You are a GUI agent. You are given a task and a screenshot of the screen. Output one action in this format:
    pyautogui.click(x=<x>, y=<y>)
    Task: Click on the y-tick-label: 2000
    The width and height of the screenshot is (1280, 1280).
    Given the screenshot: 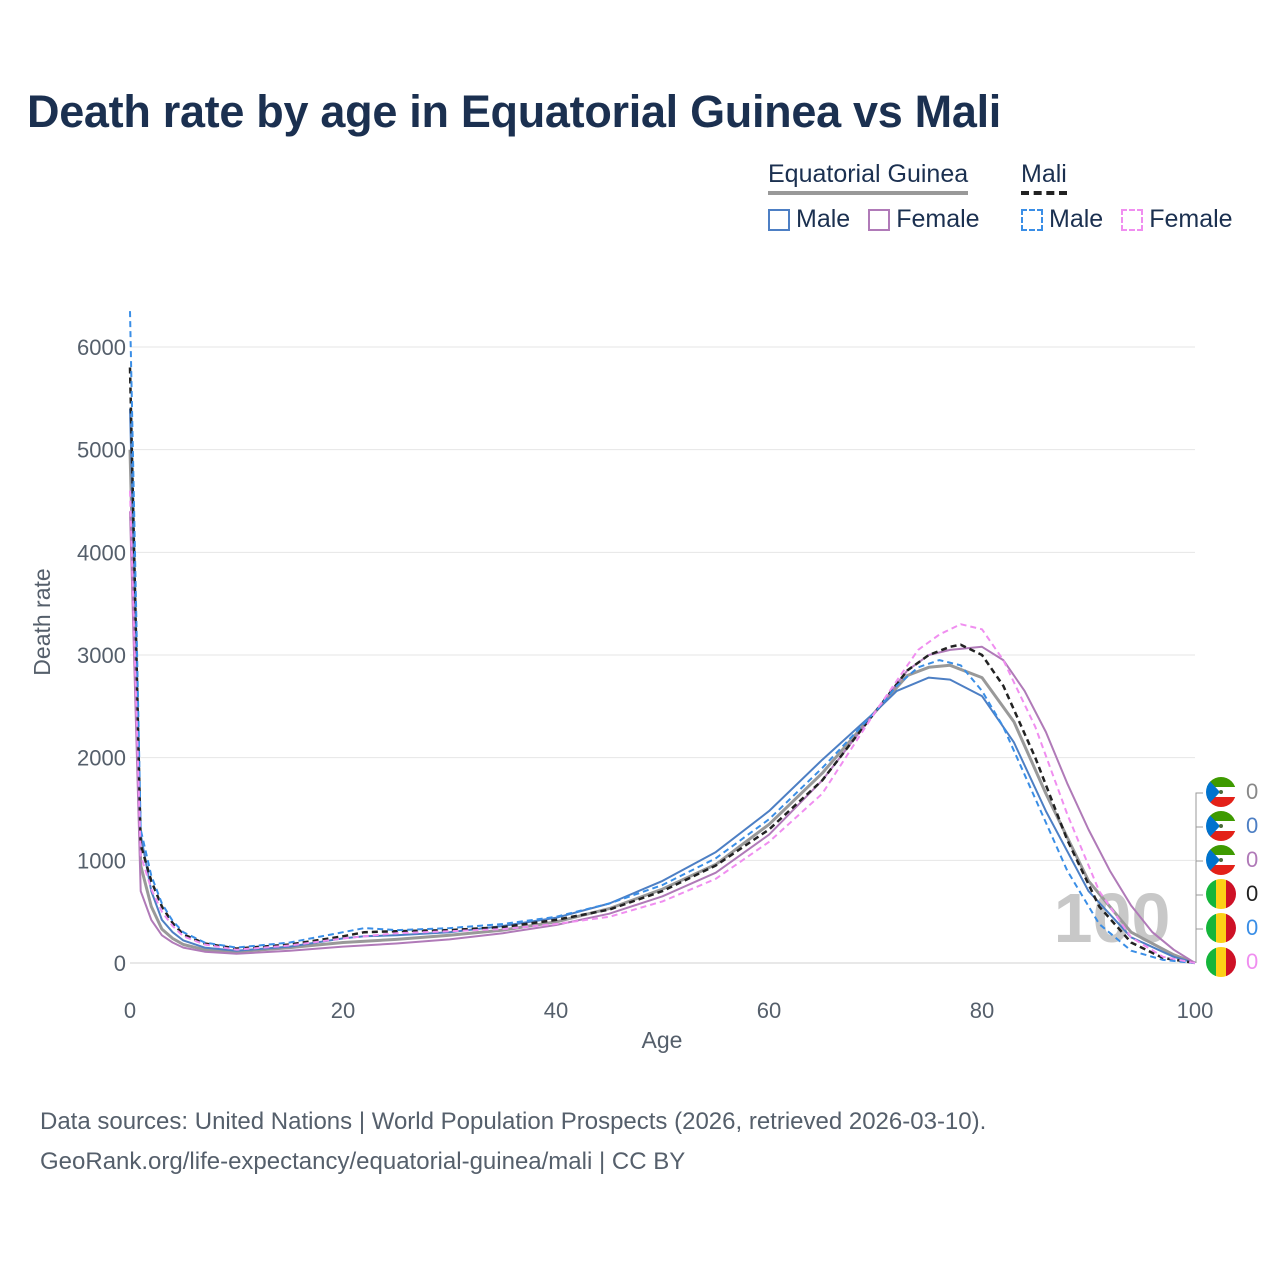 What is the action you would take?
    pyautogui.click(x=101, y=758)
    